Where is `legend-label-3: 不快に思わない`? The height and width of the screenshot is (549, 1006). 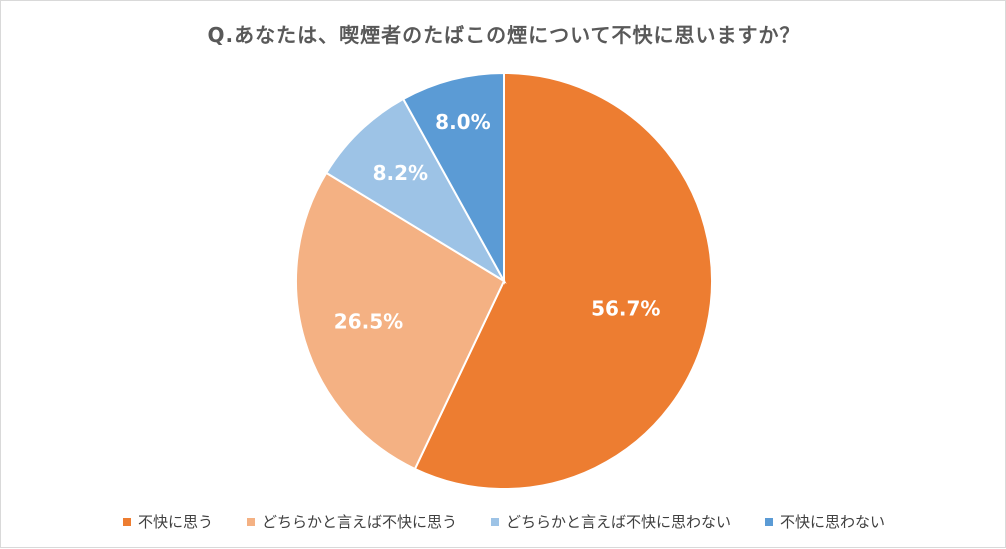 legend-label-3: 不快に思わない is located at coordinates (833, 522).